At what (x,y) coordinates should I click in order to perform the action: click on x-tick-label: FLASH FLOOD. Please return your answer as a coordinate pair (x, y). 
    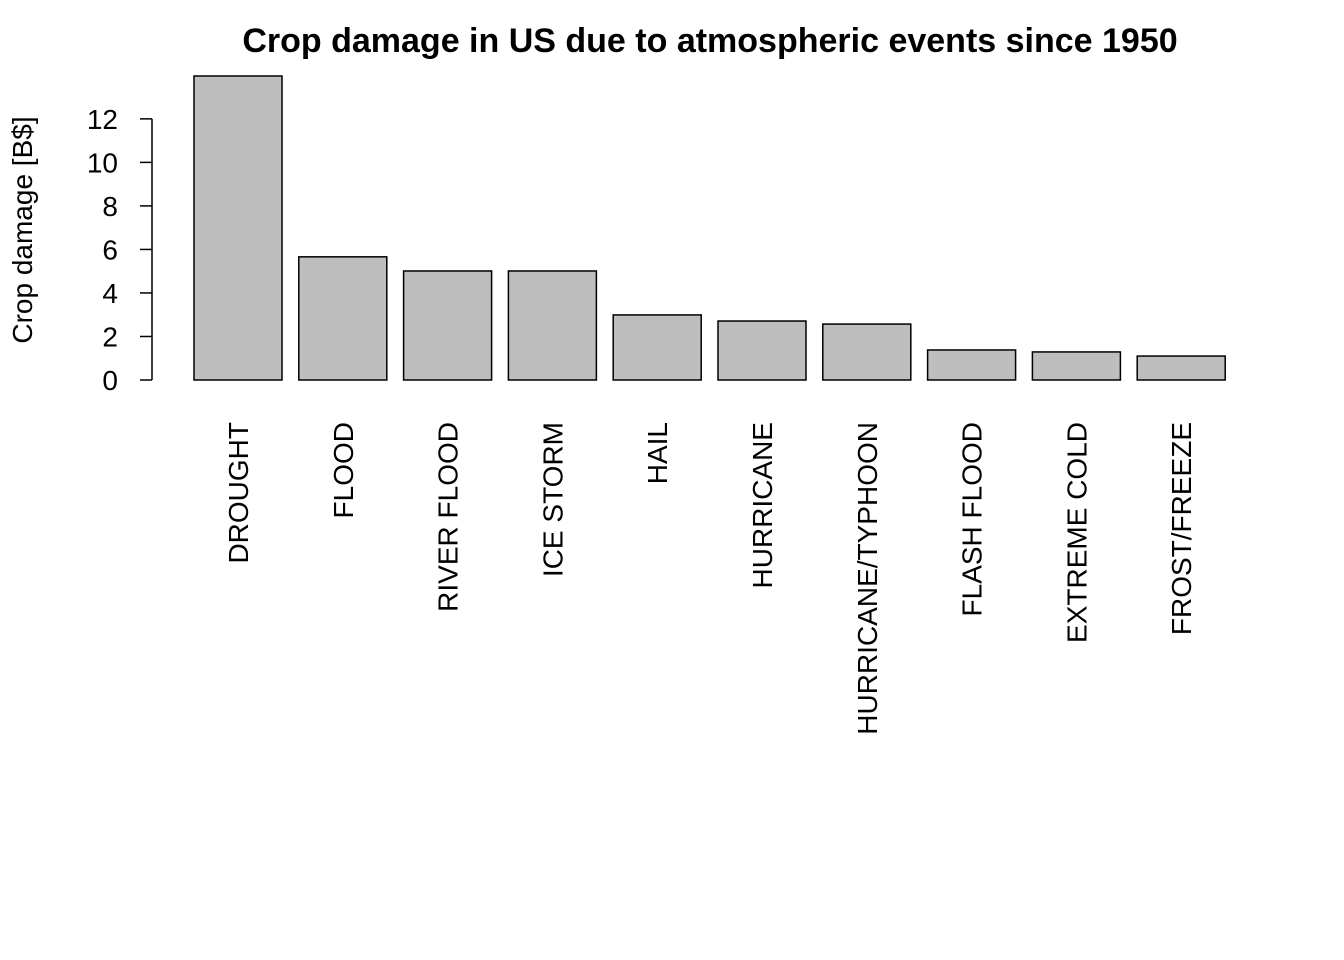
    Looking at the image, I should click on (972, 519).